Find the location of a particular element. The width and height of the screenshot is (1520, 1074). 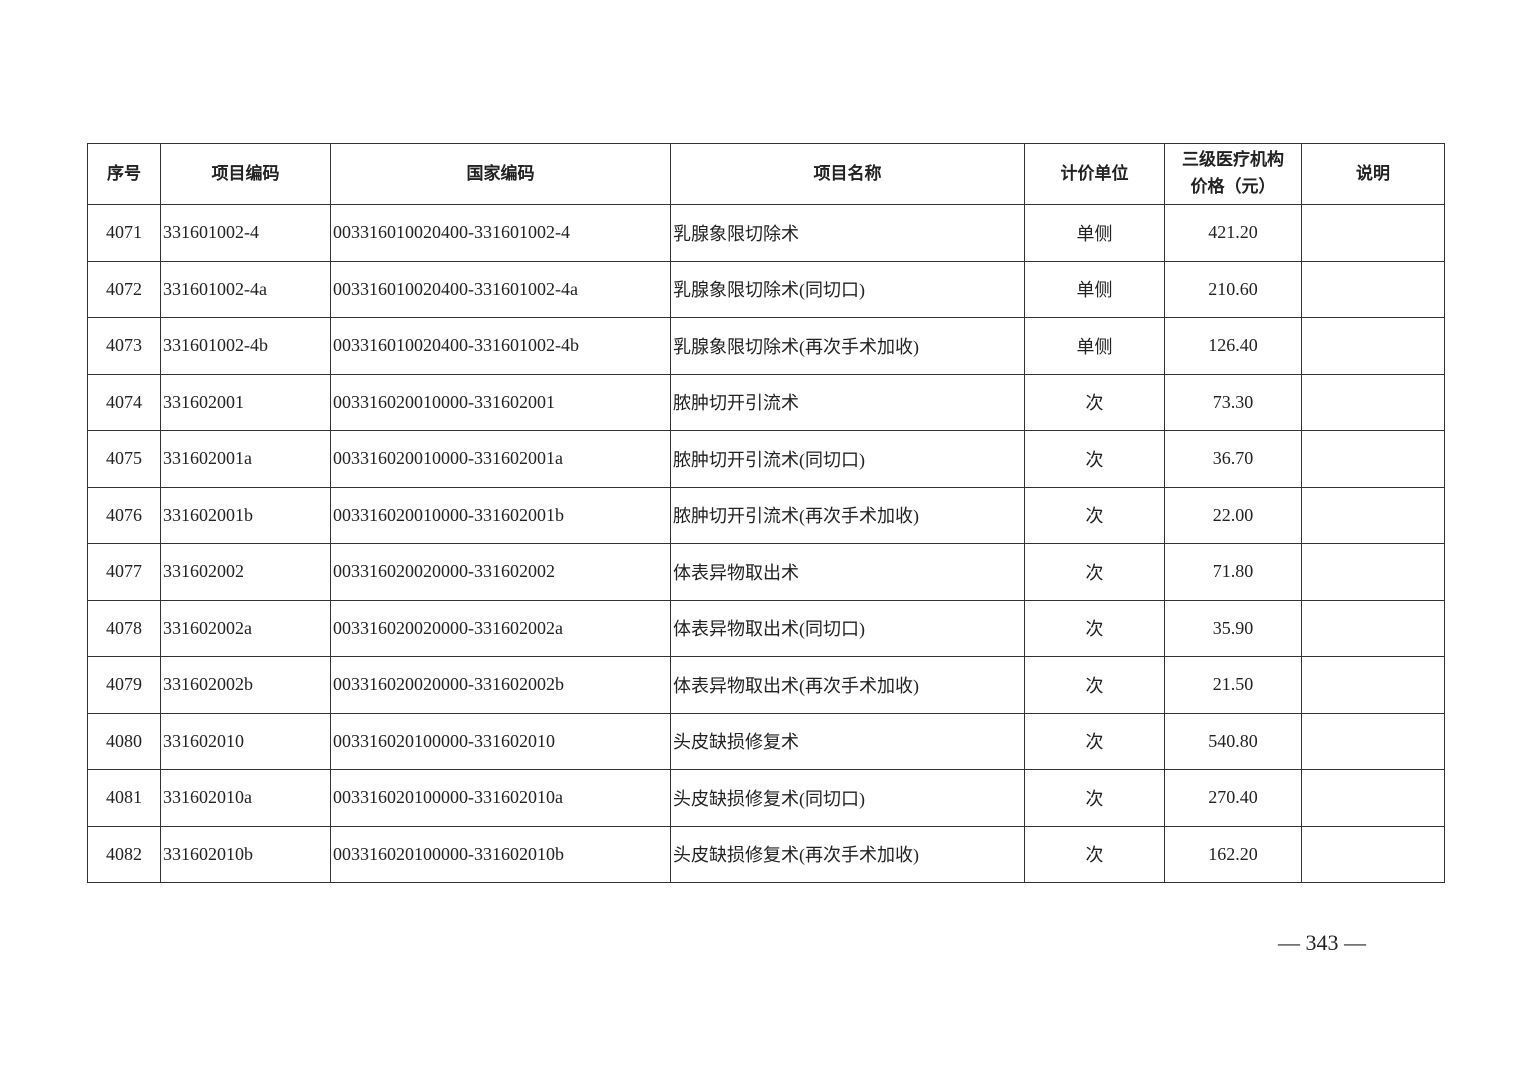

cell-seq: 4071 is located at coordinates (124, 233).